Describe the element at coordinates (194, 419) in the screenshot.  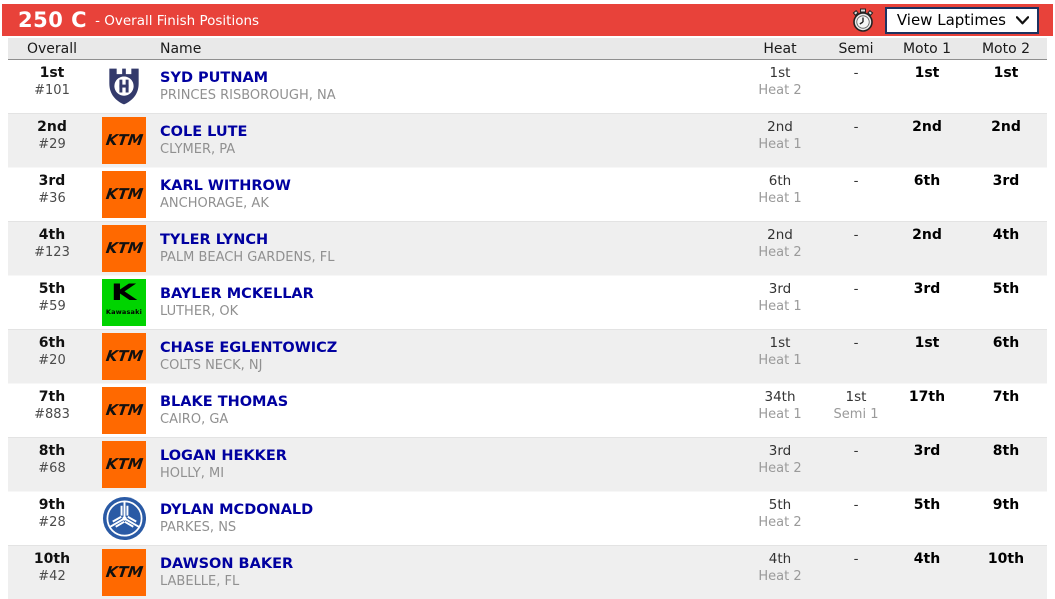
I see `rider-hometown: CAIRO, GA` at that location.